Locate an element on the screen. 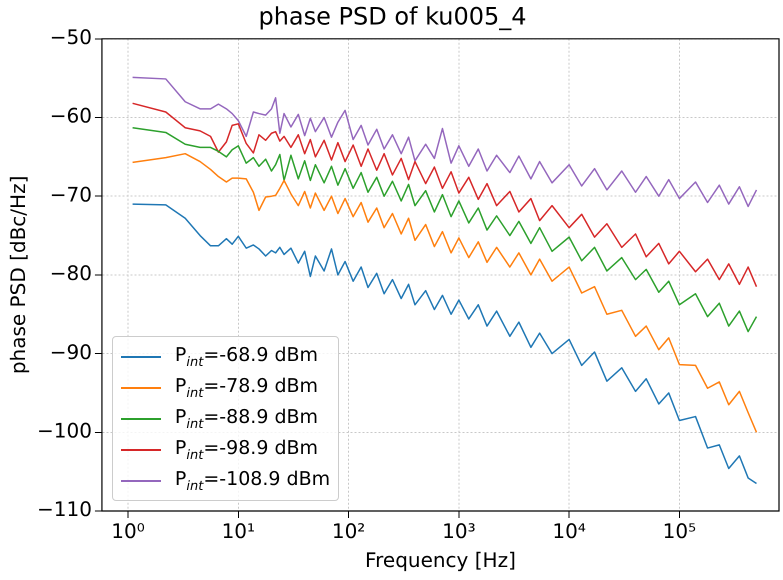 This screenshot has width=783, height=580. y-tick-label: −80 is located at coordinates (71, 273).